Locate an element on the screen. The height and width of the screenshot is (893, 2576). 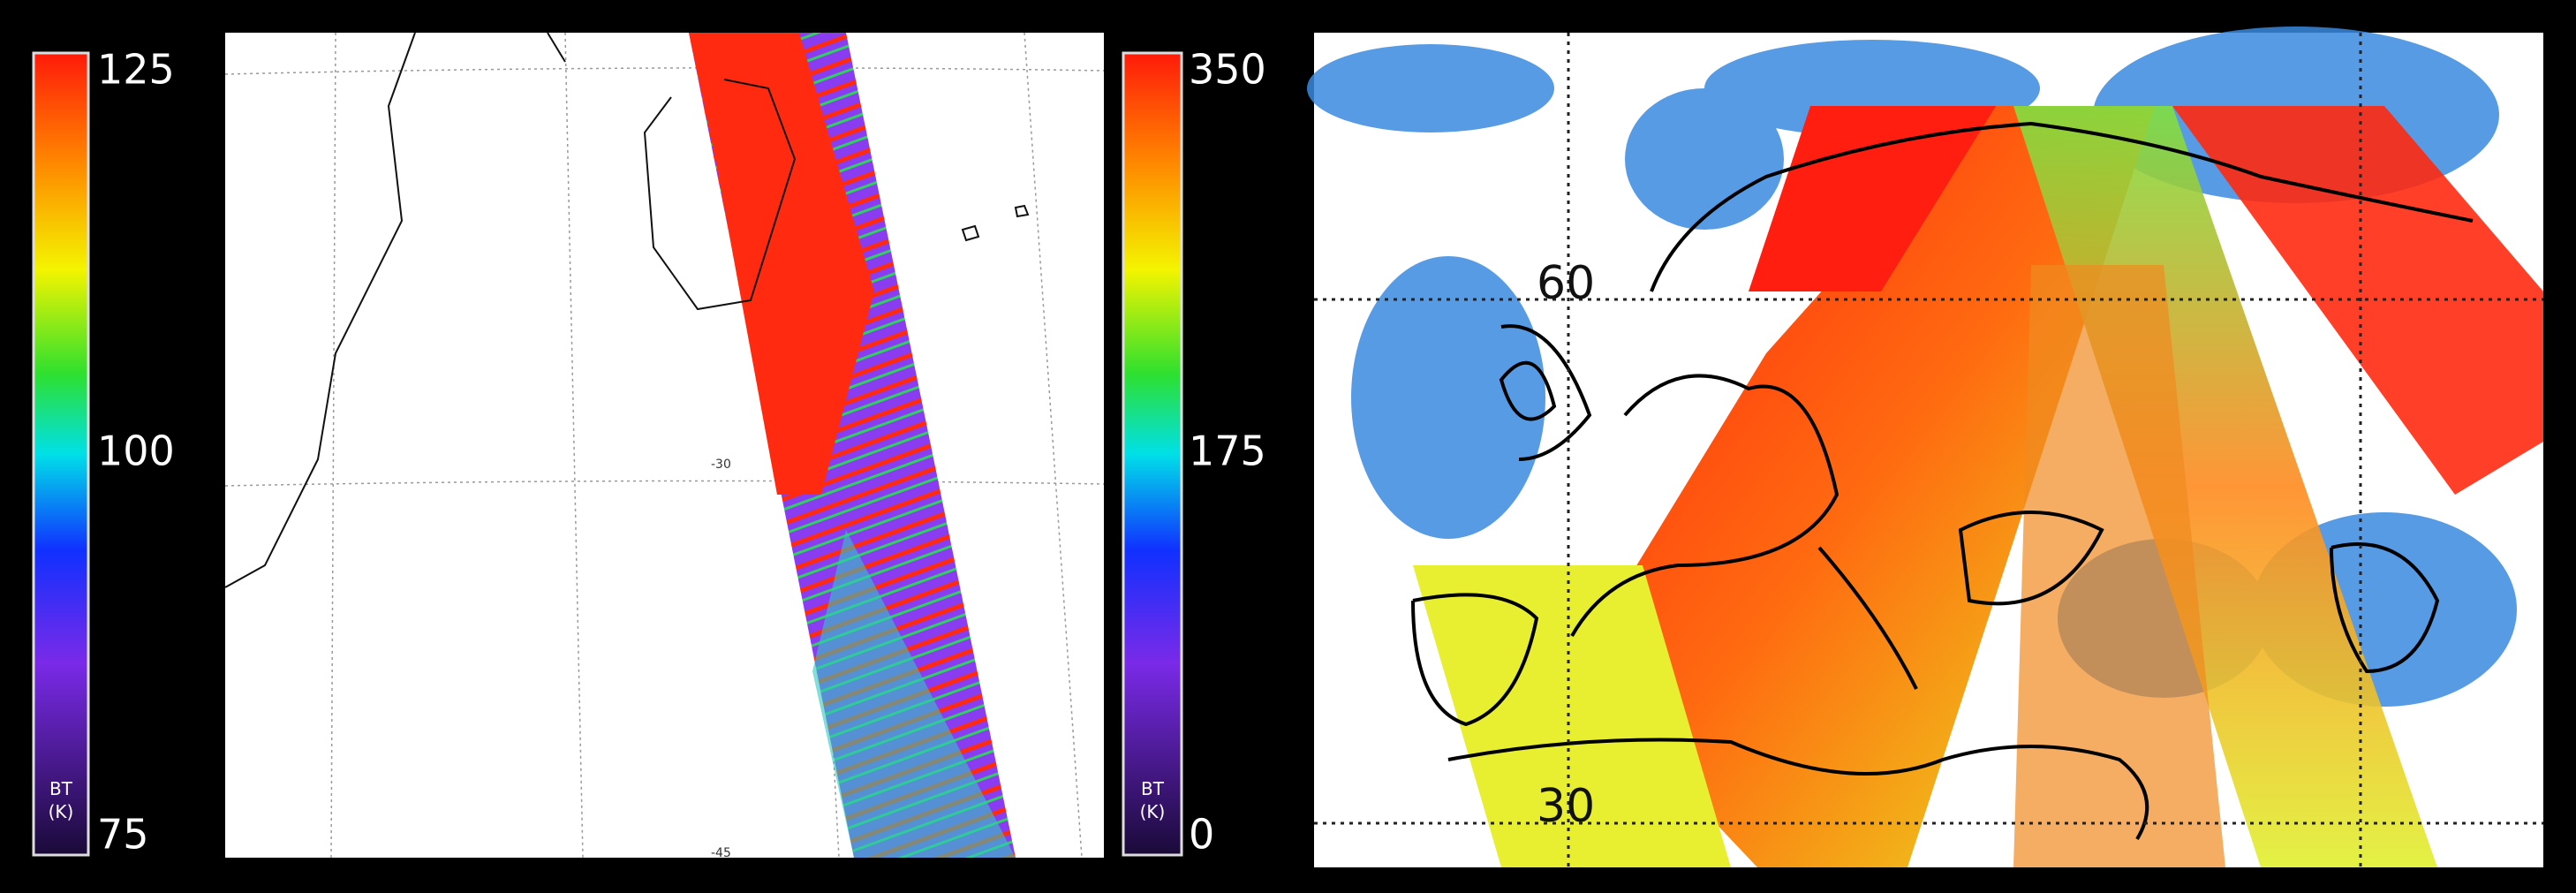
colorbar-ticks: 350 175 0 is located at coordinates (1227, 452).